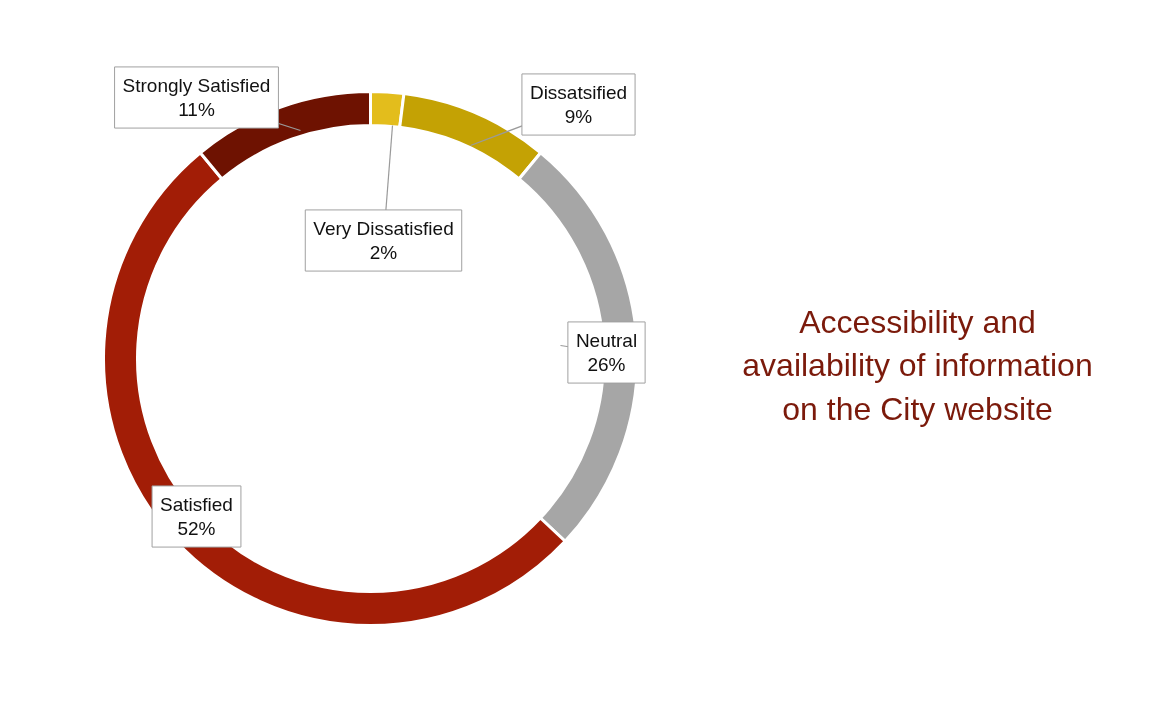  I want to click on slice-label: Dissatsified, so click(578, 92).